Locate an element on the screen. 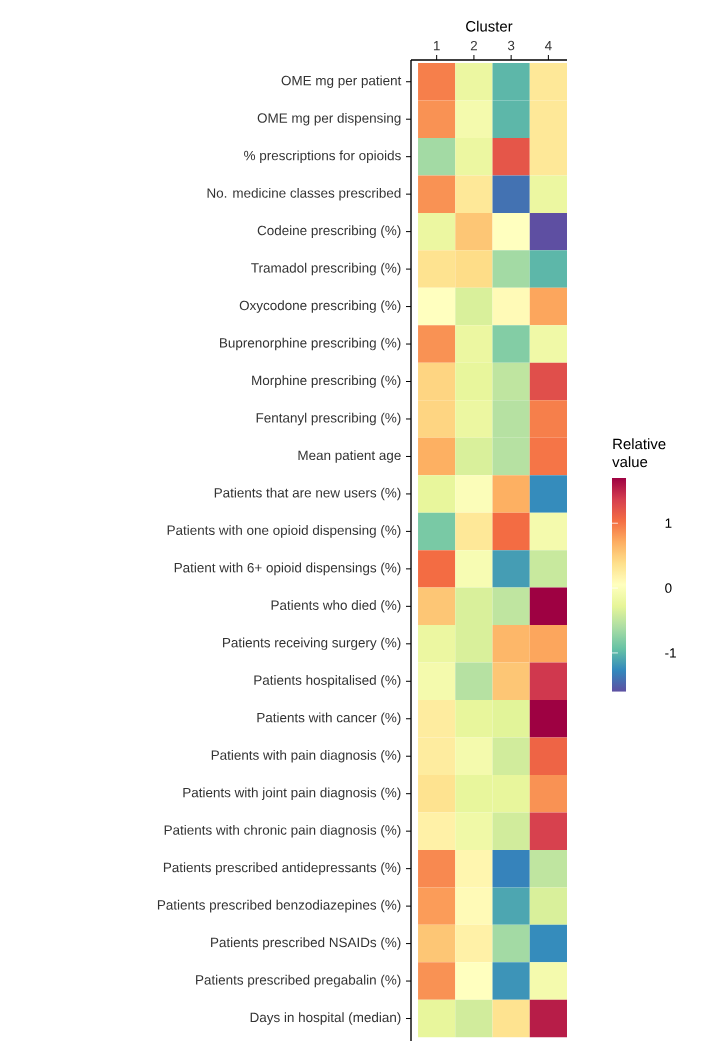  y-tick-label: No. medicine classes prescribed is located at coordinates (304, 194).